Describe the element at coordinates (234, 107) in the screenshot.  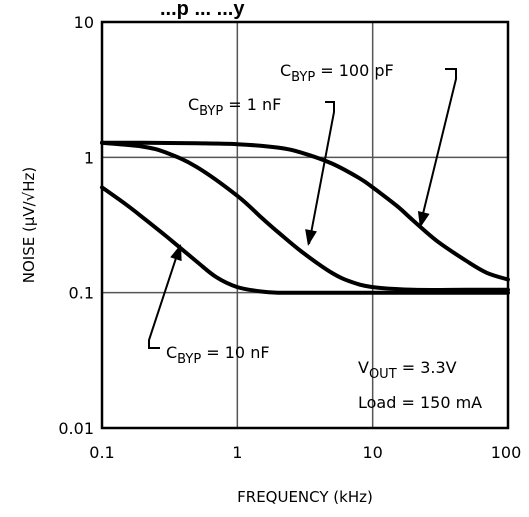
I see `label-cbyp-1nf: CBYP = 1 nF` at that location.